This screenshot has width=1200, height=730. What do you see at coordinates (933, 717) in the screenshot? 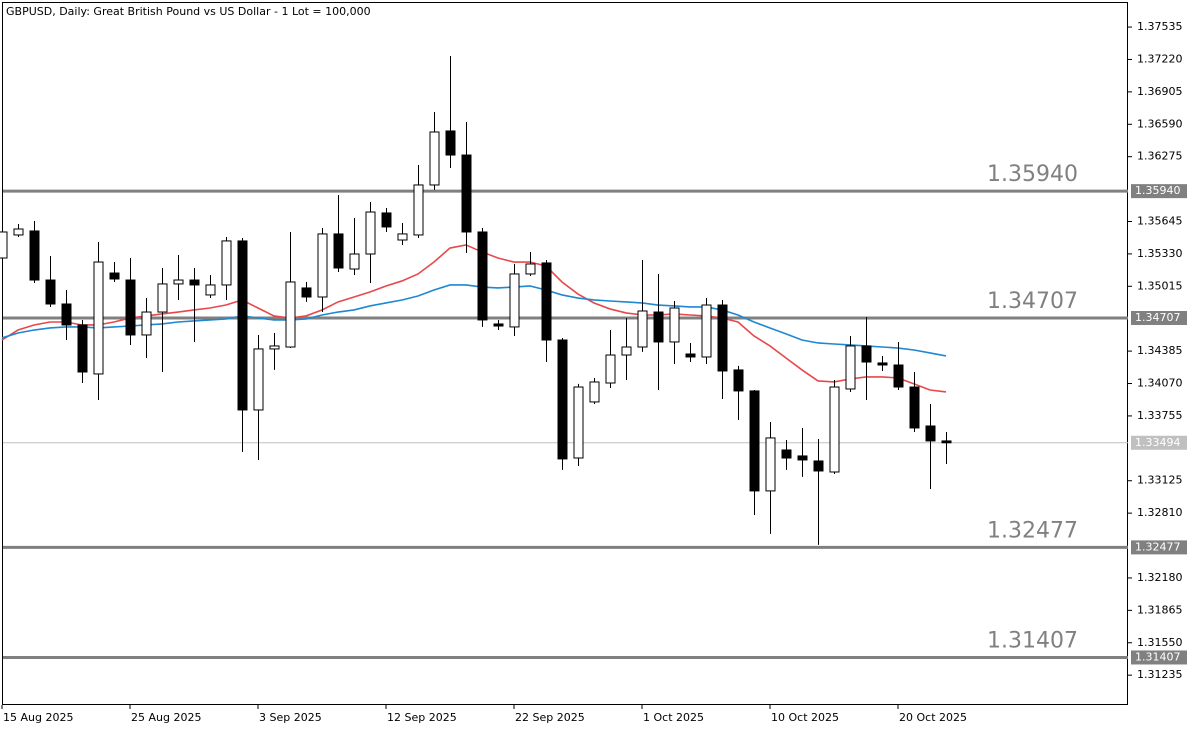
I see `x-tick-label: 20 Oct 2025` at bounding box center [933, 717].